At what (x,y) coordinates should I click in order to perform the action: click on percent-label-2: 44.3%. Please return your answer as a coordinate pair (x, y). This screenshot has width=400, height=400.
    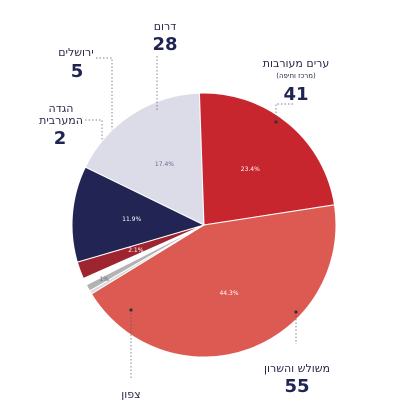
    Looking at the image, I should click on (228, 293).